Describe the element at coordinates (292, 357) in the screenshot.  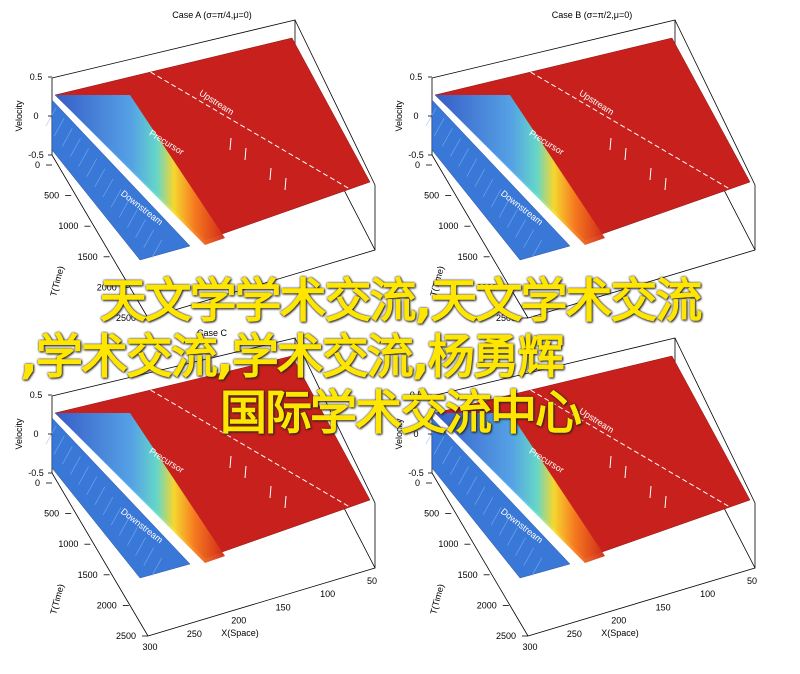
I see `overlay-text-line-2: ,学术交流,学术交流,杨勇辉` at that location.